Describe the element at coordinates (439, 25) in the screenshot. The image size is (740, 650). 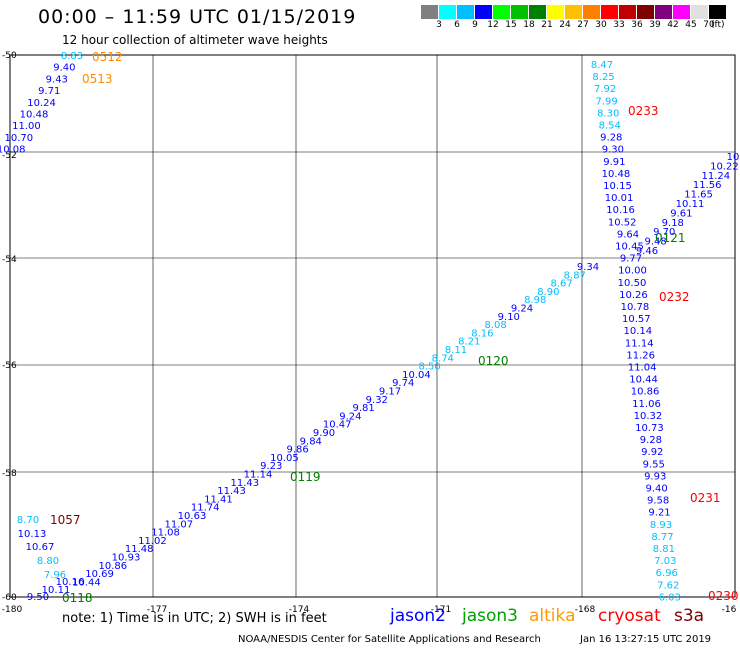
I see `legend-label: 3` at that location.